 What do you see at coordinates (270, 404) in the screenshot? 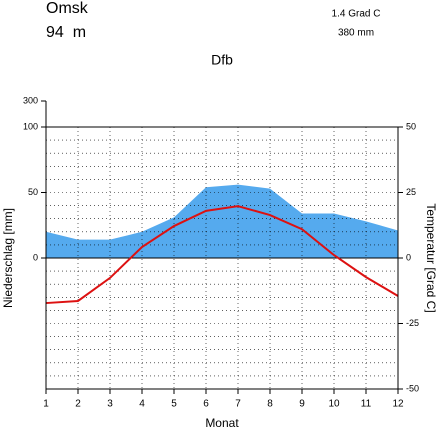
I see `x-tick-label: 8` at bounding box center [270, 404].